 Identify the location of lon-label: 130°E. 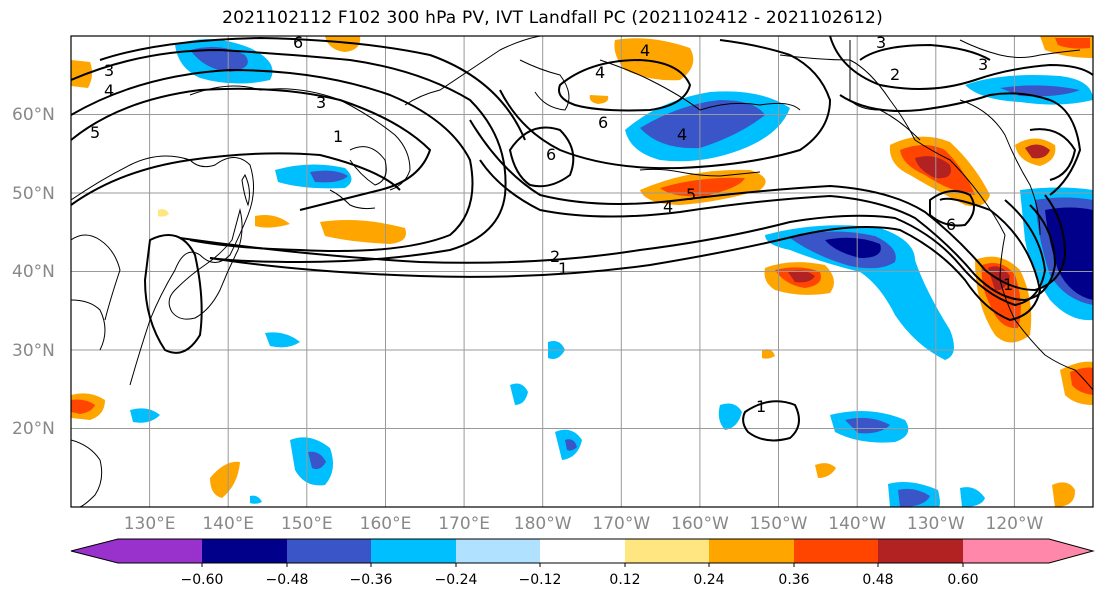
(149, 524).